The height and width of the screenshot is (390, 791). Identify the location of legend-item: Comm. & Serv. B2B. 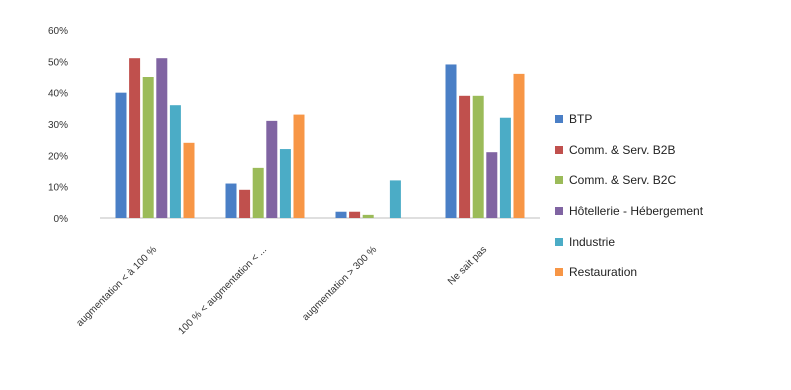
(671, 150).